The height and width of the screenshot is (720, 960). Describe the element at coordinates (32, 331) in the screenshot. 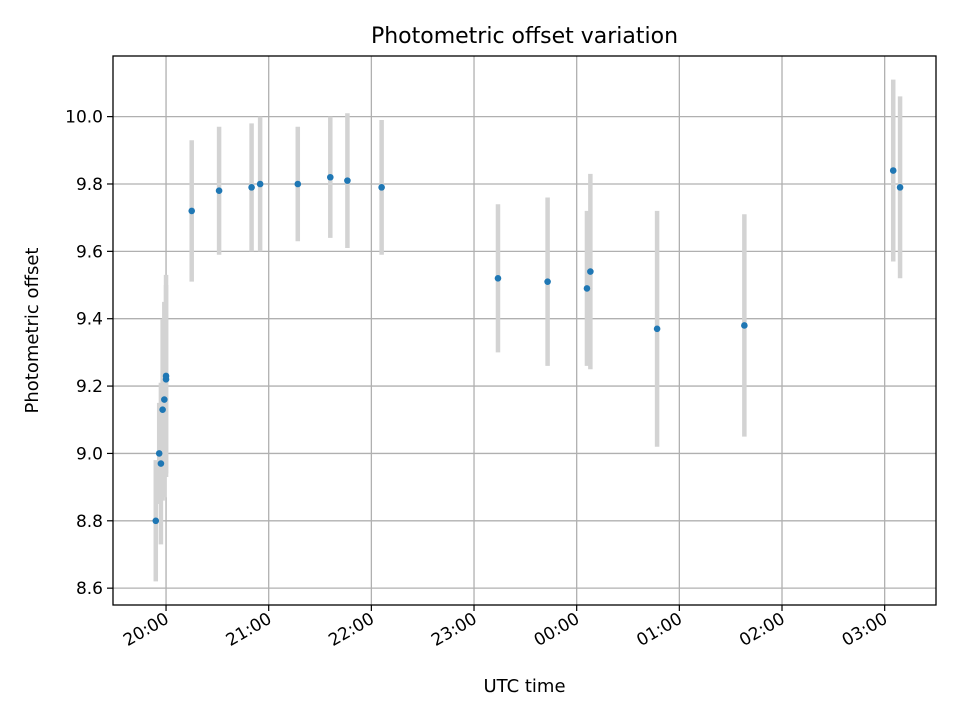

I see `y-axis-label: Photometric offset` at that location.